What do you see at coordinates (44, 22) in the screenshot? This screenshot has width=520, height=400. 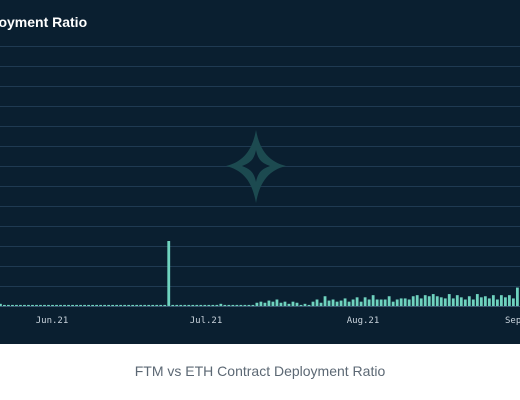 I see `chart-title: ployment Ratio` at bounding box center [44, 22].